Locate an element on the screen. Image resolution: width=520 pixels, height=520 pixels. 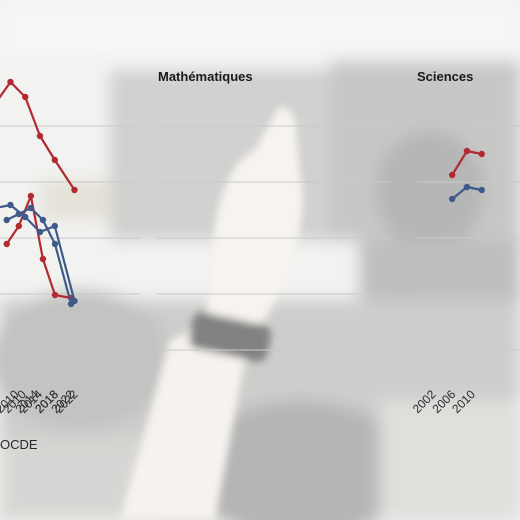
x-tick-label: 2010 is located at coordinates (463, 401).